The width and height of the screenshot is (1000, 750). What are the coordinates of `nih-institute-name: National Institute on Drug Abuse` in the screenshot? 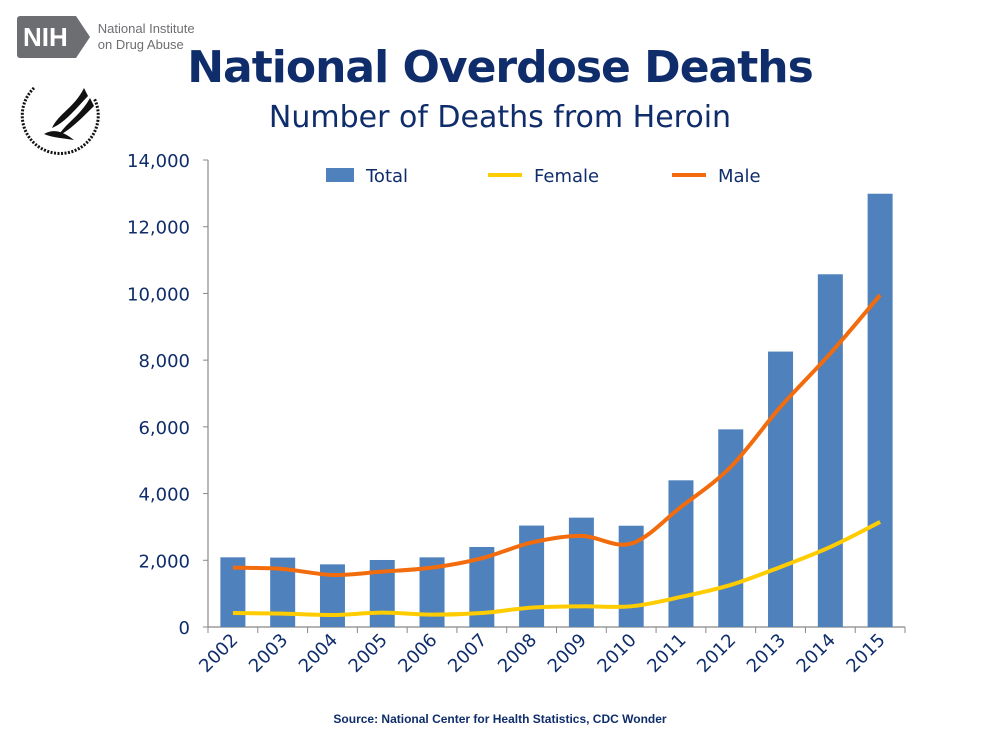 It's located at (146, 37).